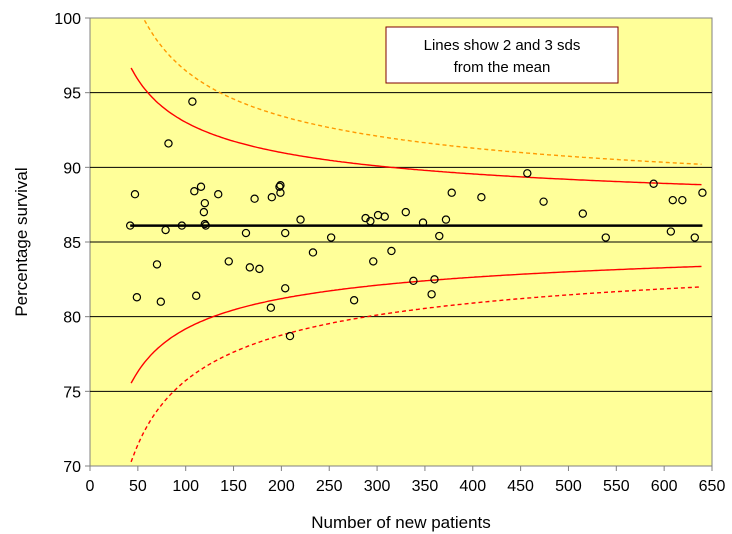  I want to click on y-tick-label: 80, so click(72, 318).